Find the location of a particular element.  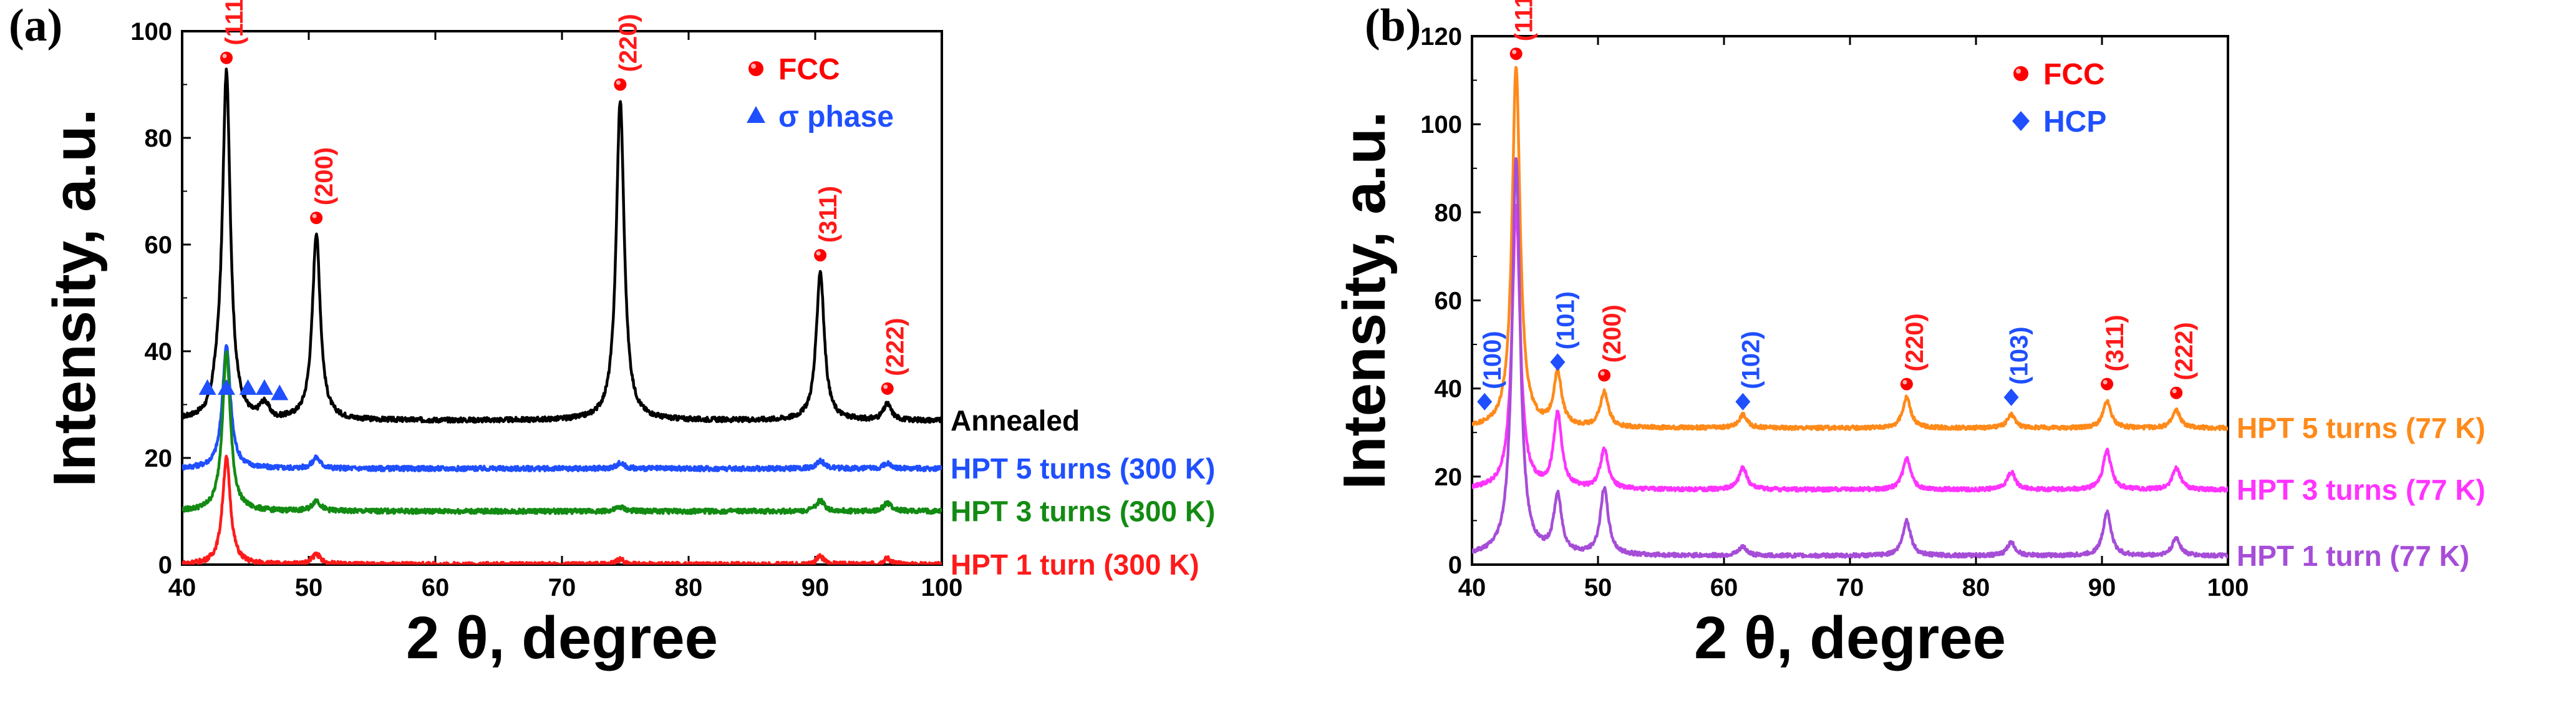

chart-0-y-tick-label: 20 is located at coordinates (159, 458).